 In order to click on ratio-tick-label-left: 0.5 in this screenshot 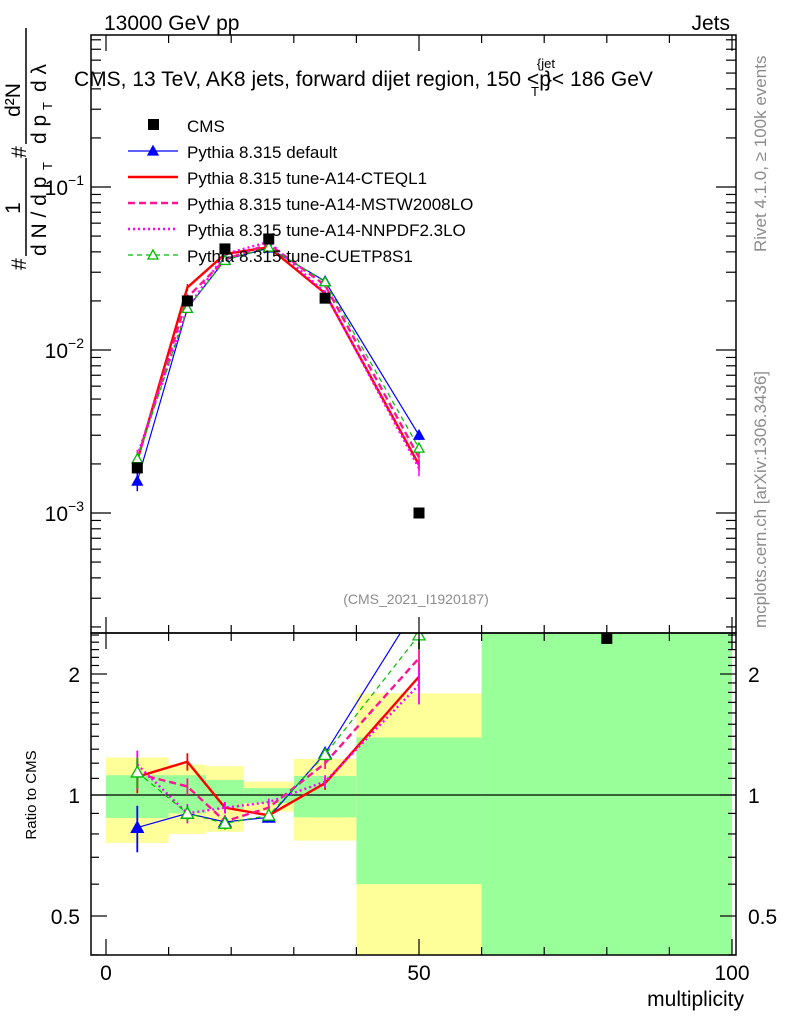, I will do `click(65, 917)`.